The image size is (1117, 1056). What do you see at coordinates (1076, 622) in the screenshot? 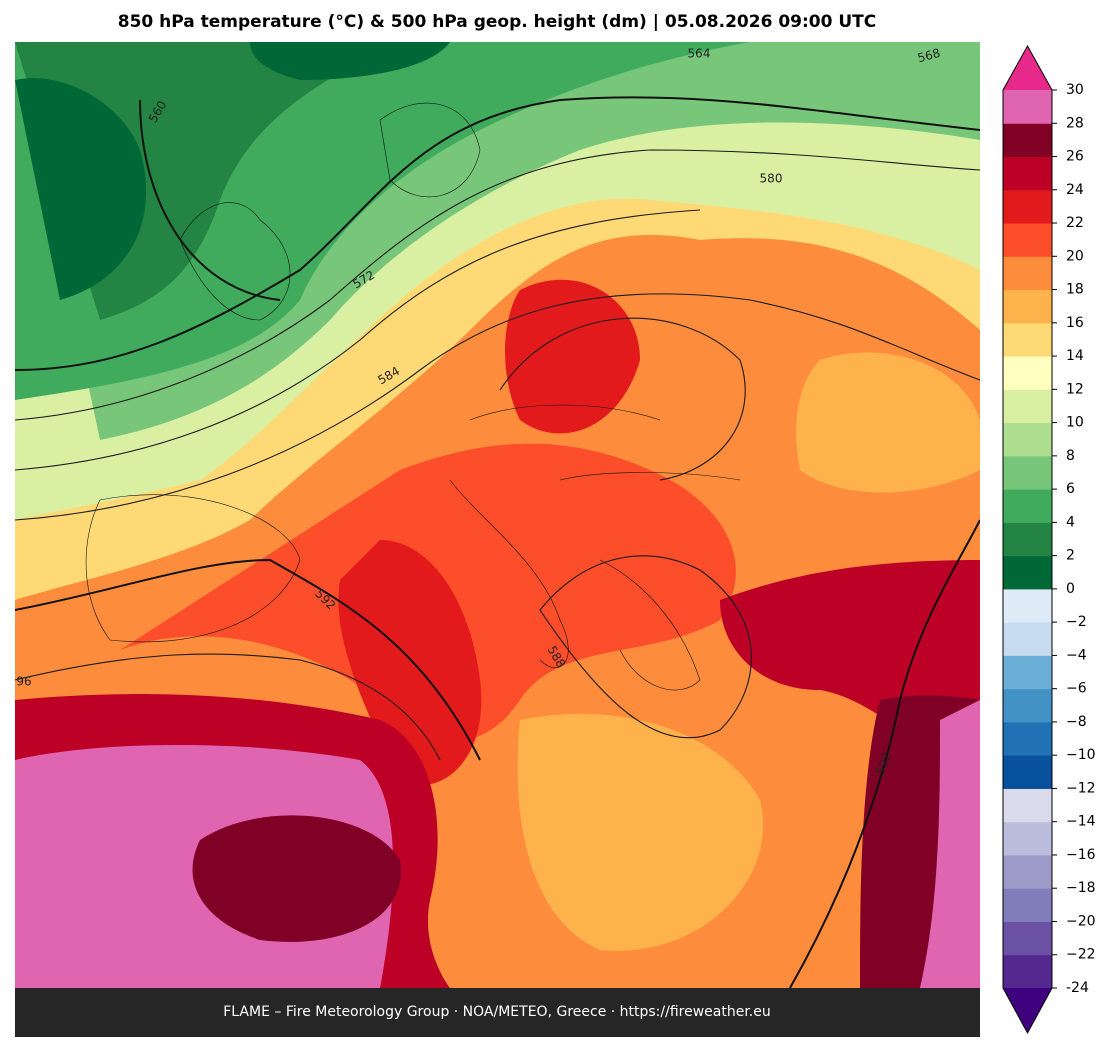
I see `colorbar-tick-label: −2` at bounding box center [1076, 622].